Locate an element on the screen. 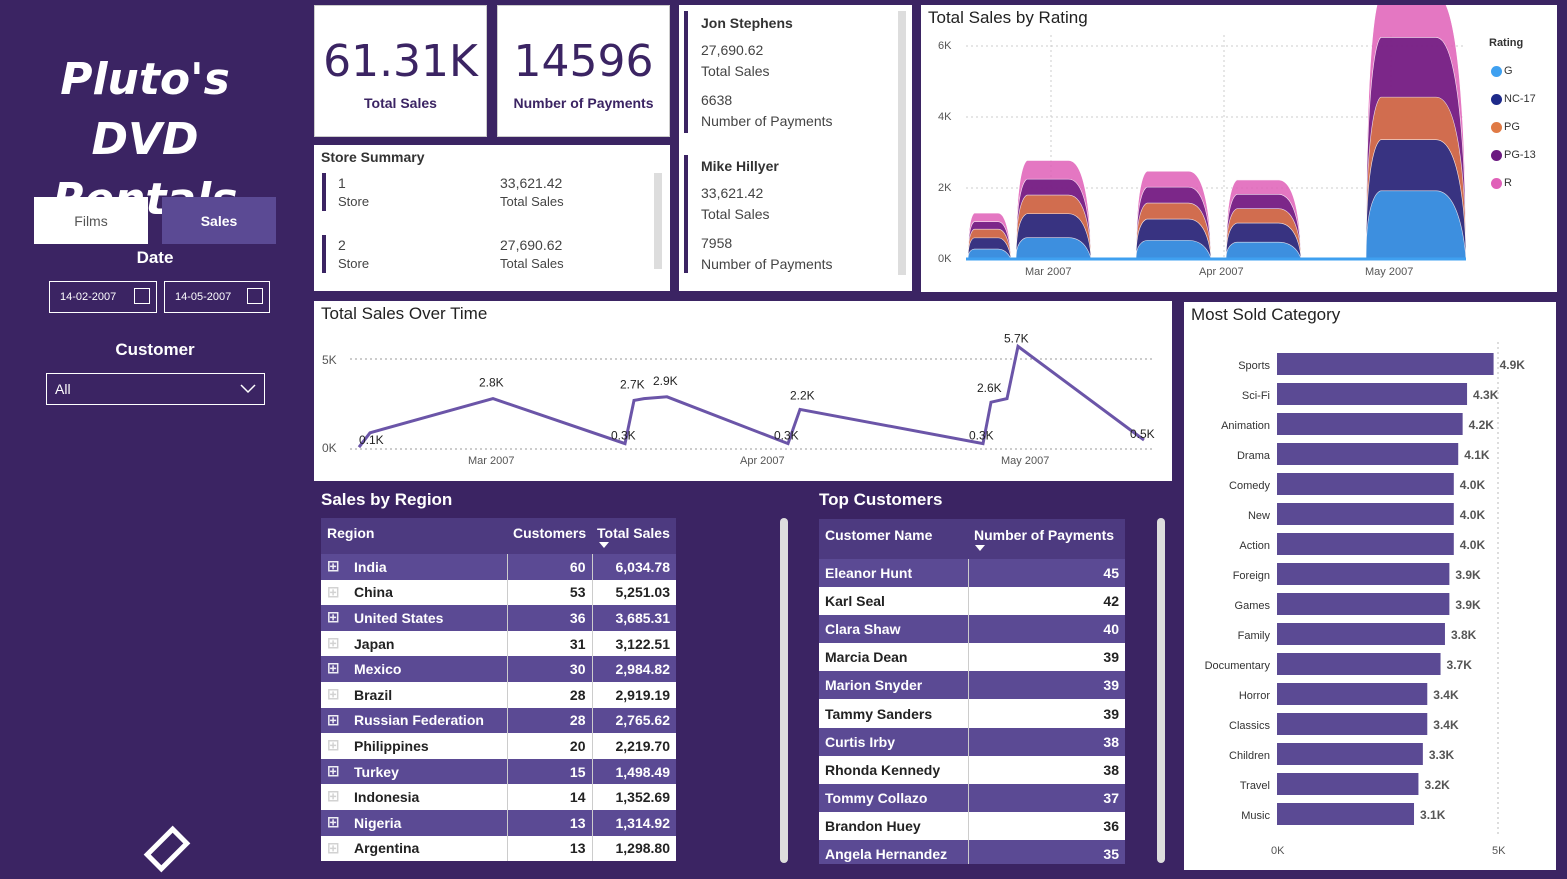 This screenshot has height=879, width=1567. region-name: Nigeria is located at coordinates (378, 822).